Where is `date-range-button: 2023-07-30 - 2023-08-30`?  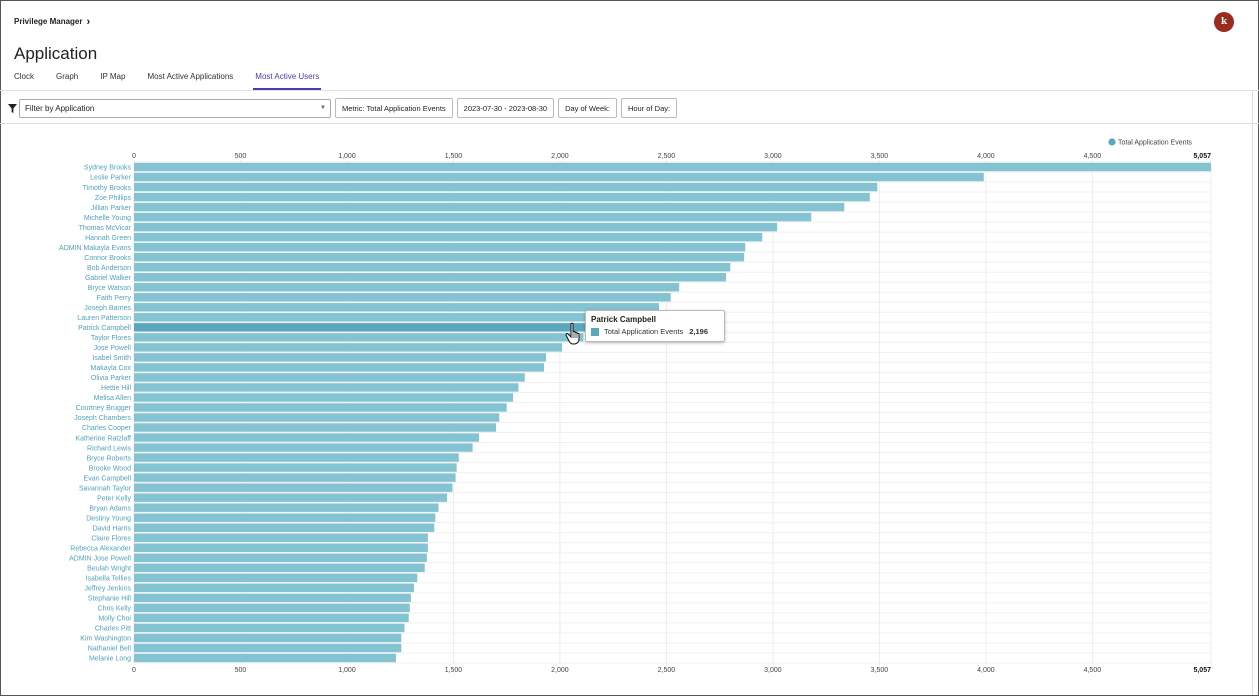
date-range-button: 2023-07-30 - 2023-08-30 is located at coordinates (505, 108).